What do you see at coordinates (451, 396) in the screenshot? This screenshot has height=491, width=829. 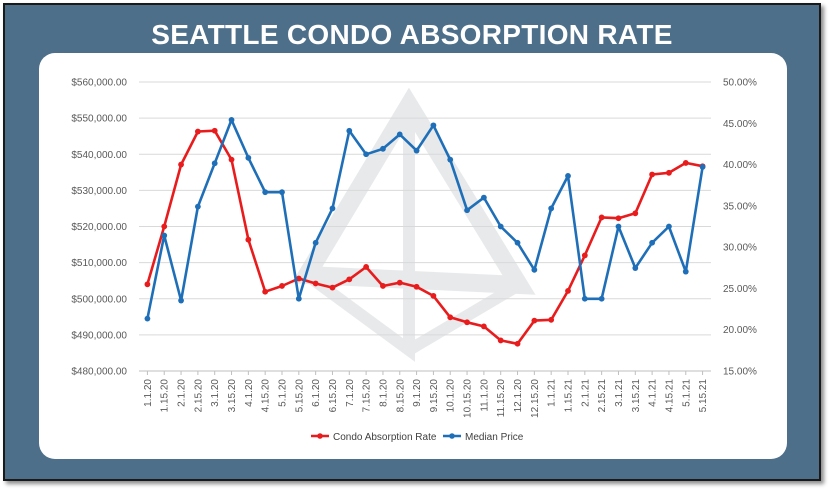 I see `x-tick-label: 10.1.20` at bounding box center [451, 396].